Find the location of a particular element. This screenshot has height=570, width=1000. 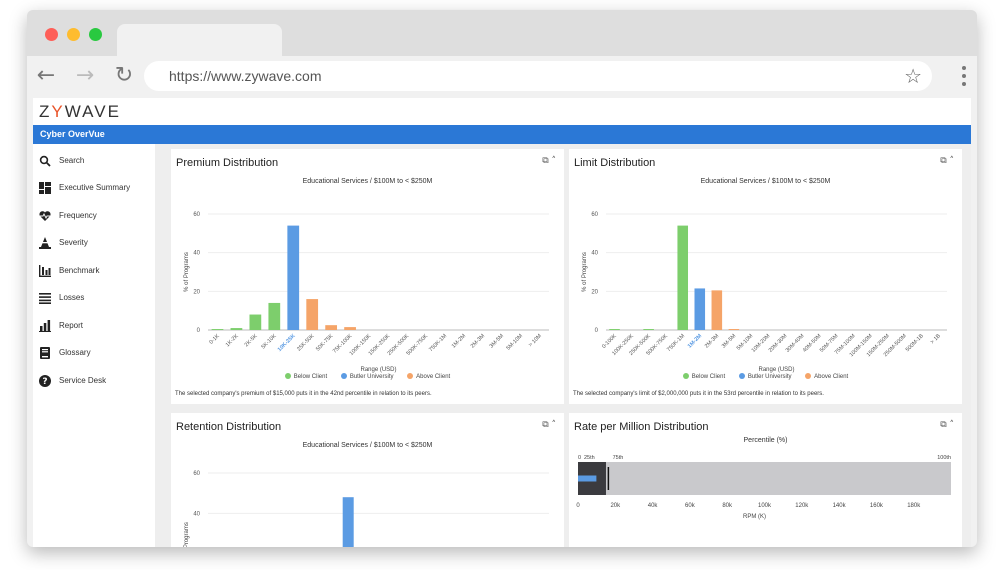

sidebar-item-label: Report is located at coordinates (71, 325).